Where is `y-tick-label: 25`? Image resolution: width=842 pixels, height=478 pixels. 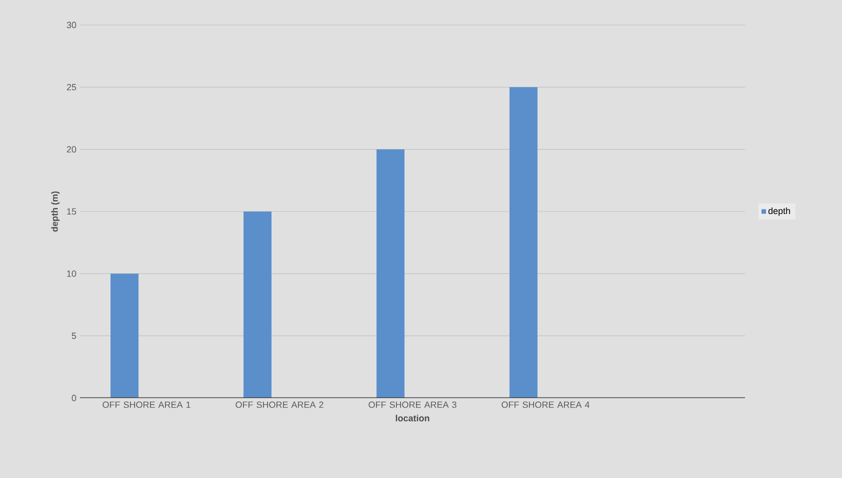
y-tick-label: 25 is located at coordinates (71, 87).